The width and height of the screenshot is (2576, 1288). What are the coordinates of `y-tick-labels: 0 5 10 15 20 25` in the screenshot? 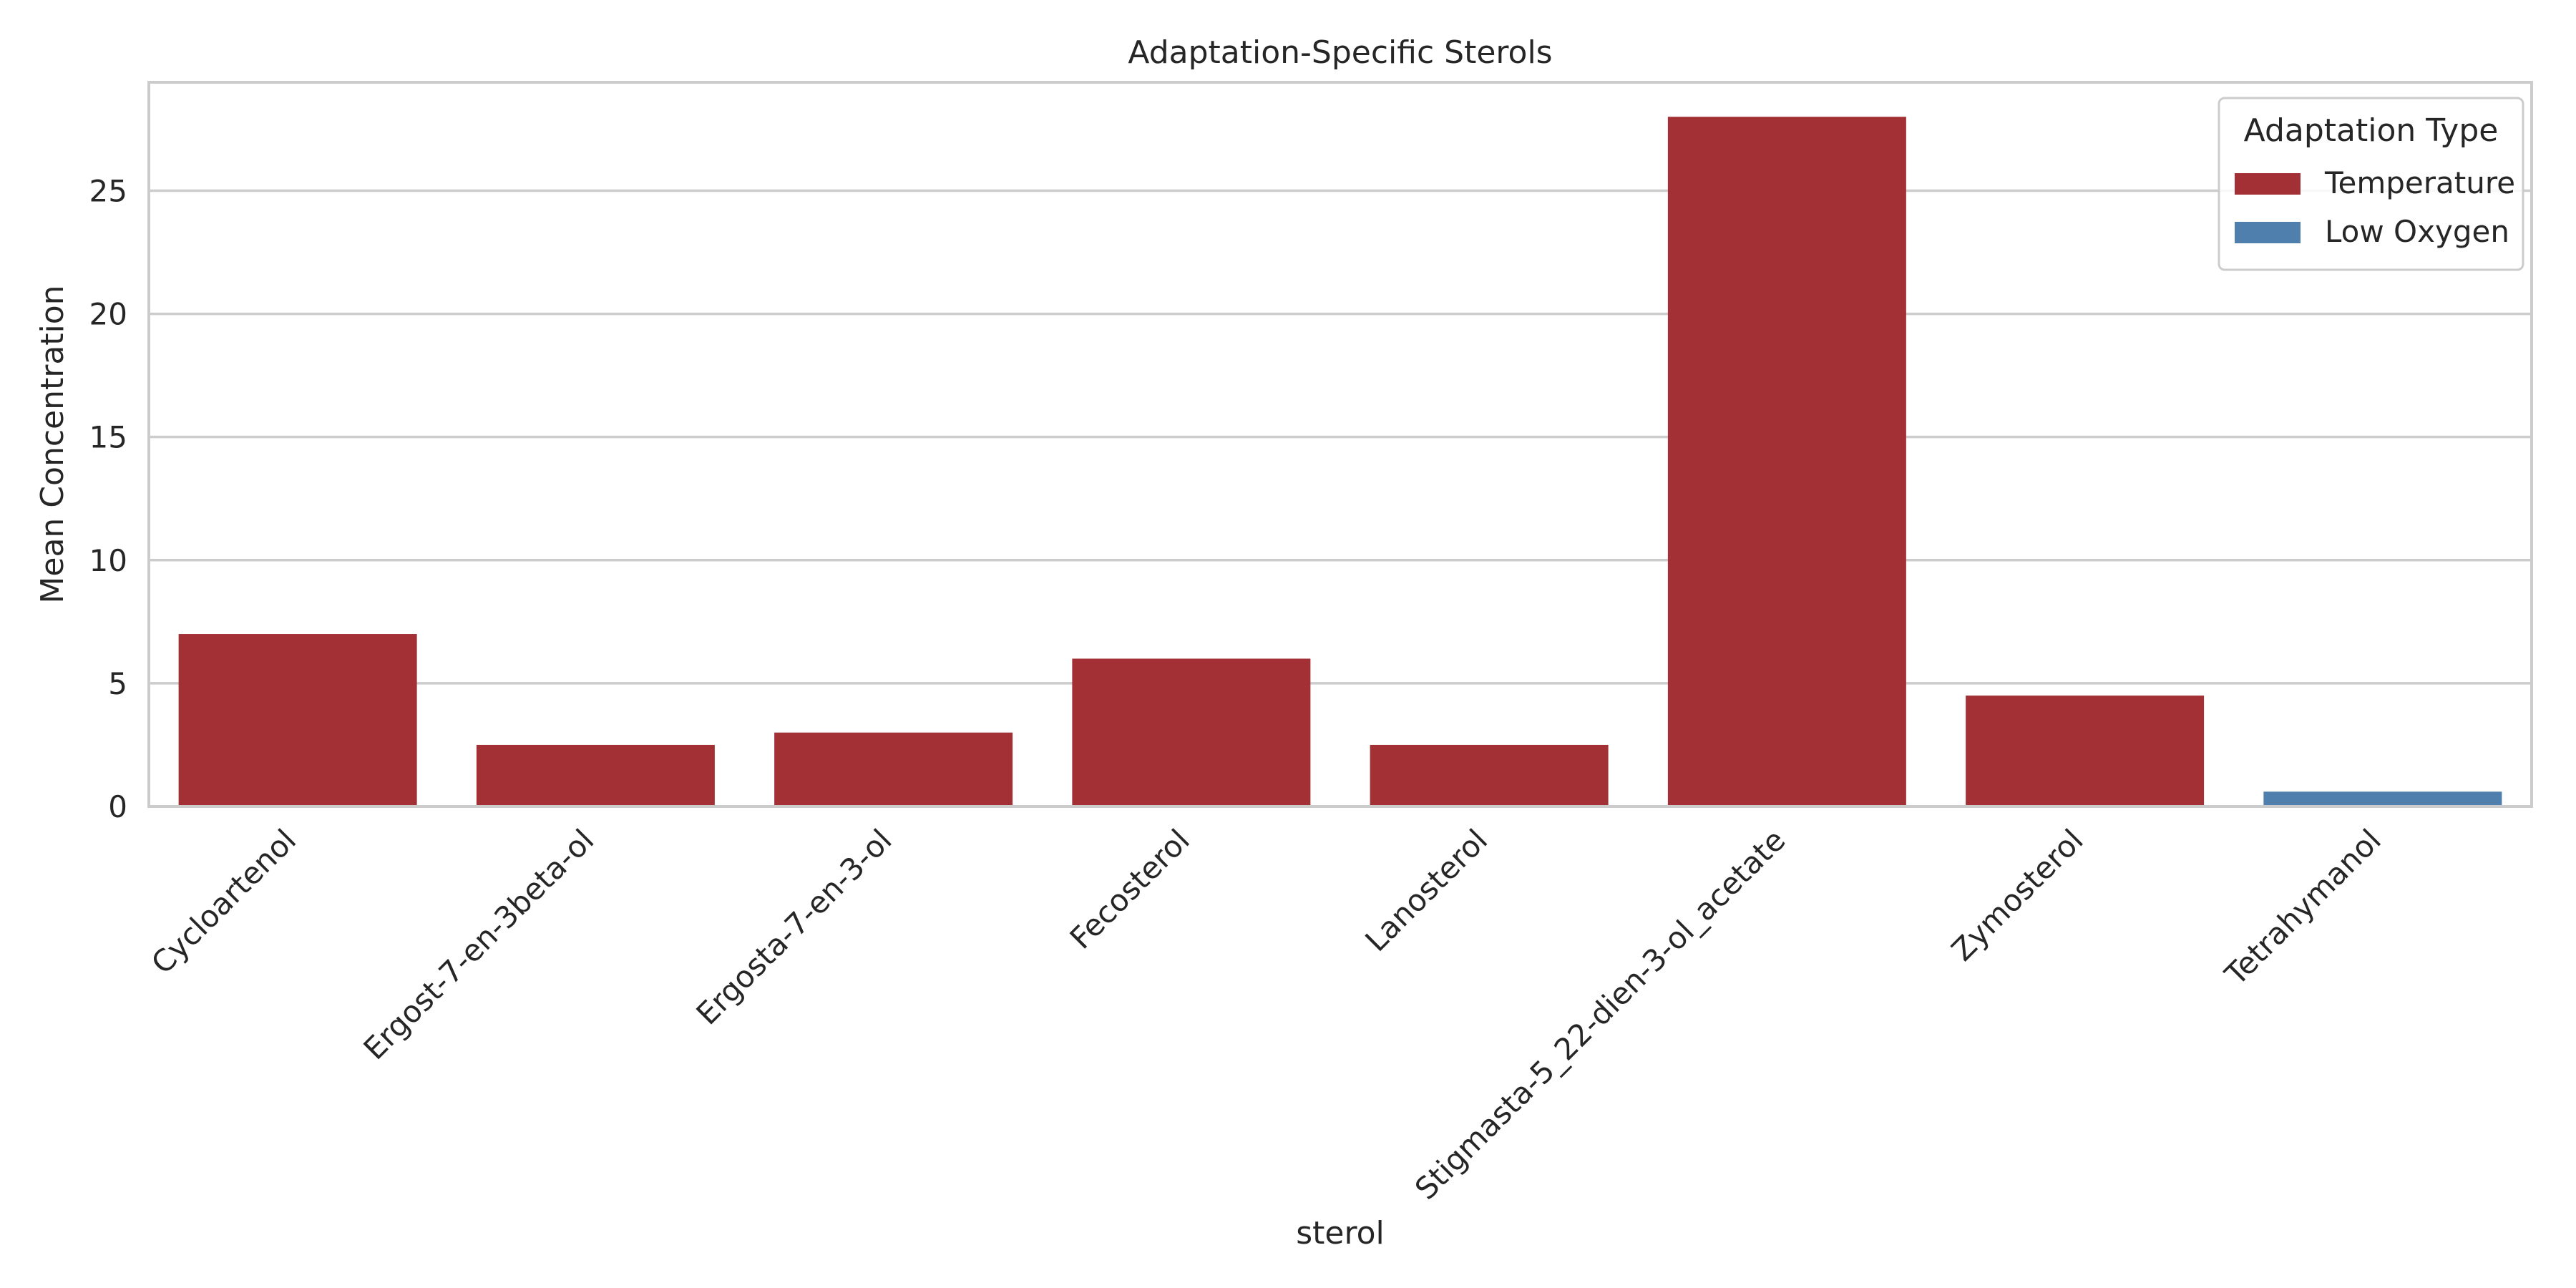 It's located at (108, 498).